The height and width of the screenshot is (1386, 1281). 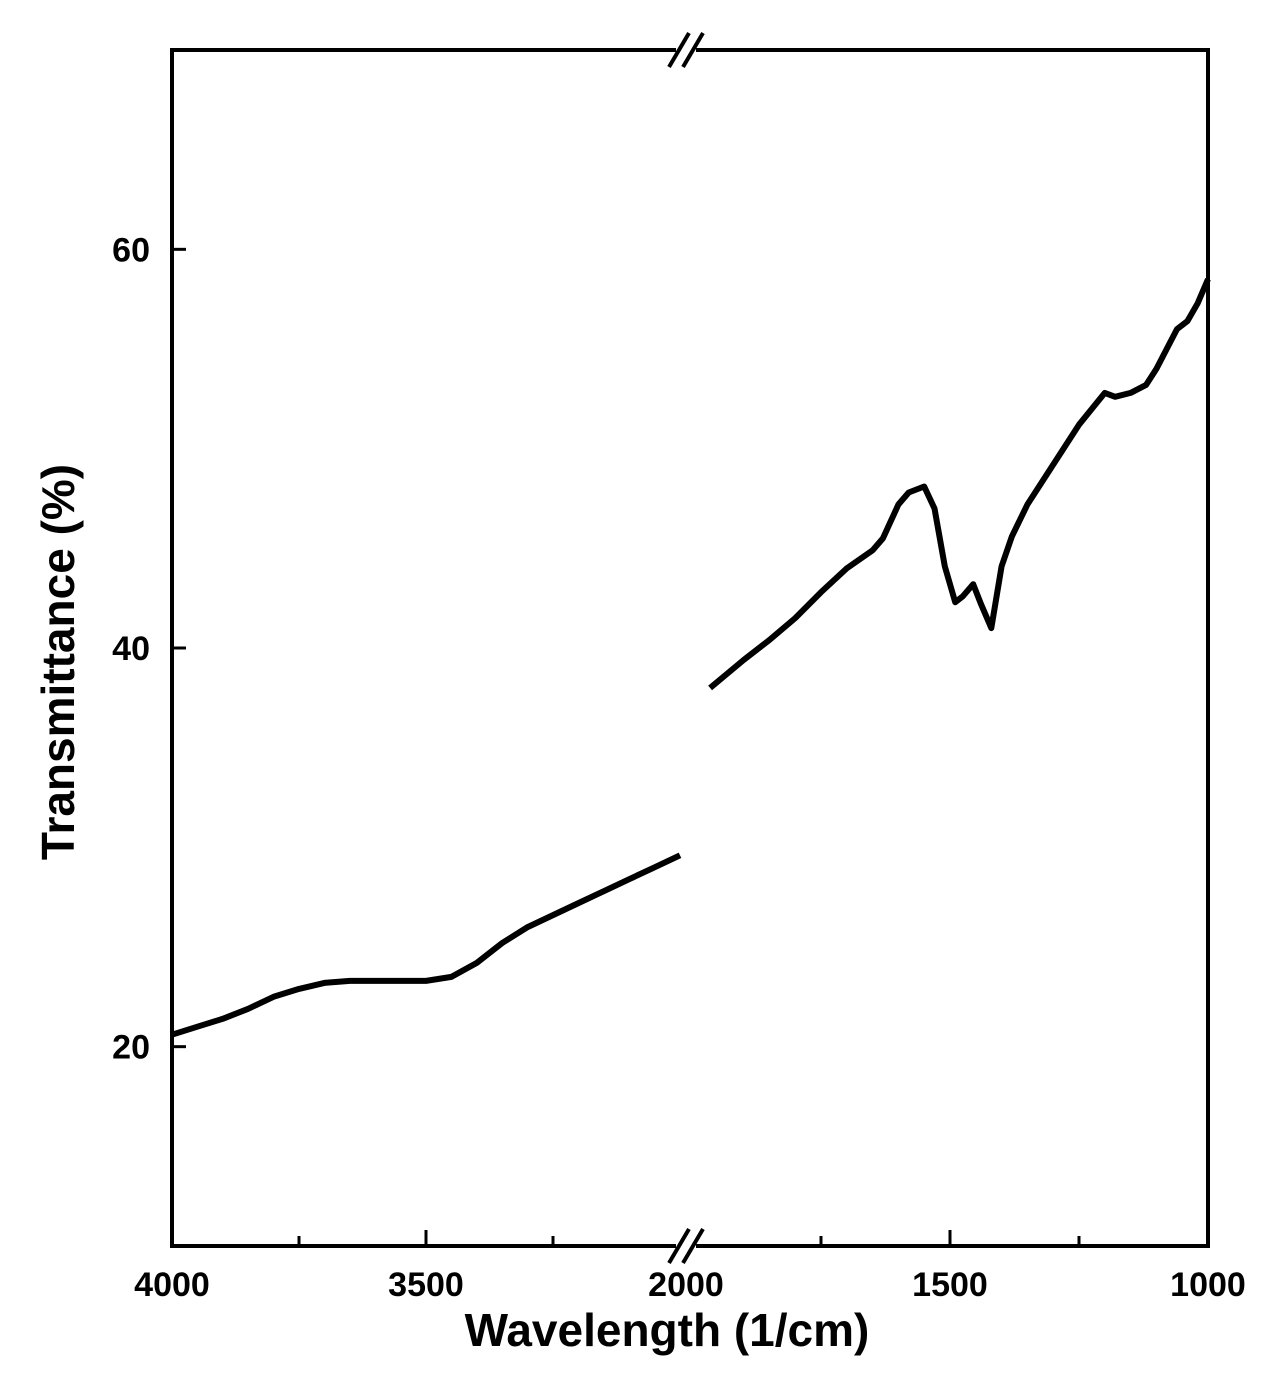 I want to click on y-tick-label: 40, so click(x=131, y=649).